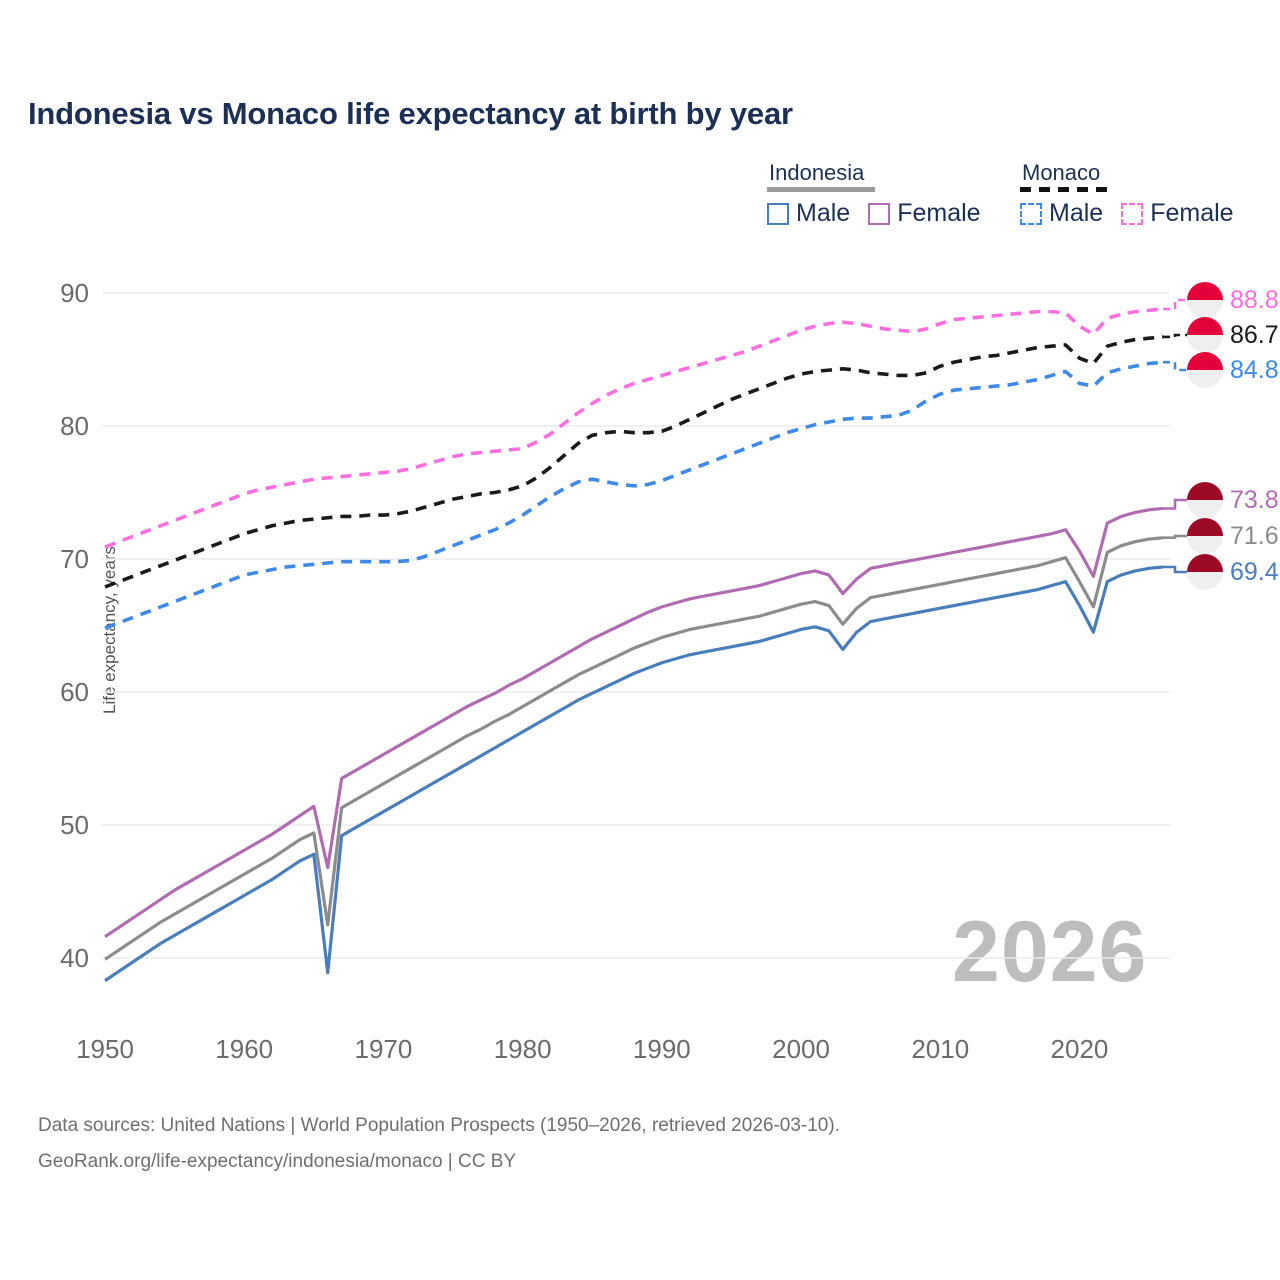 Image resolution: width=1280 pixels, height=1280 pixels. I want to click on end-value-label: 69.4, so click(1254, 571).